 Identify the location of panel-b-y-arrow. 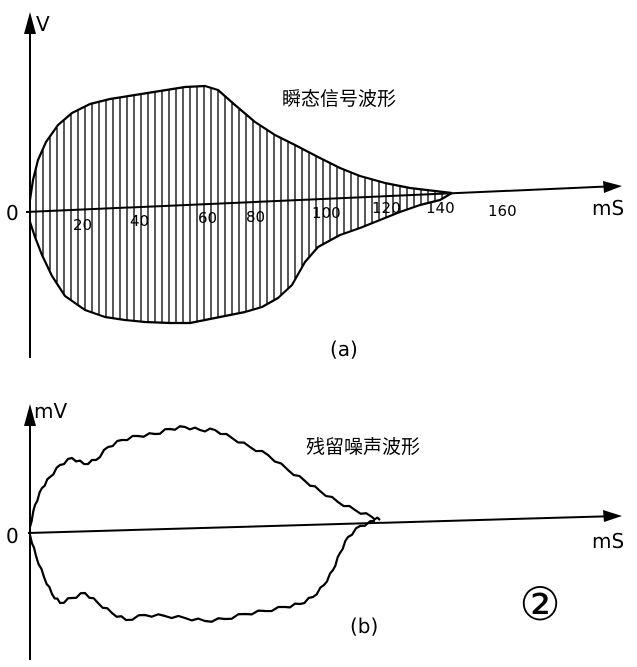
(30, 415).